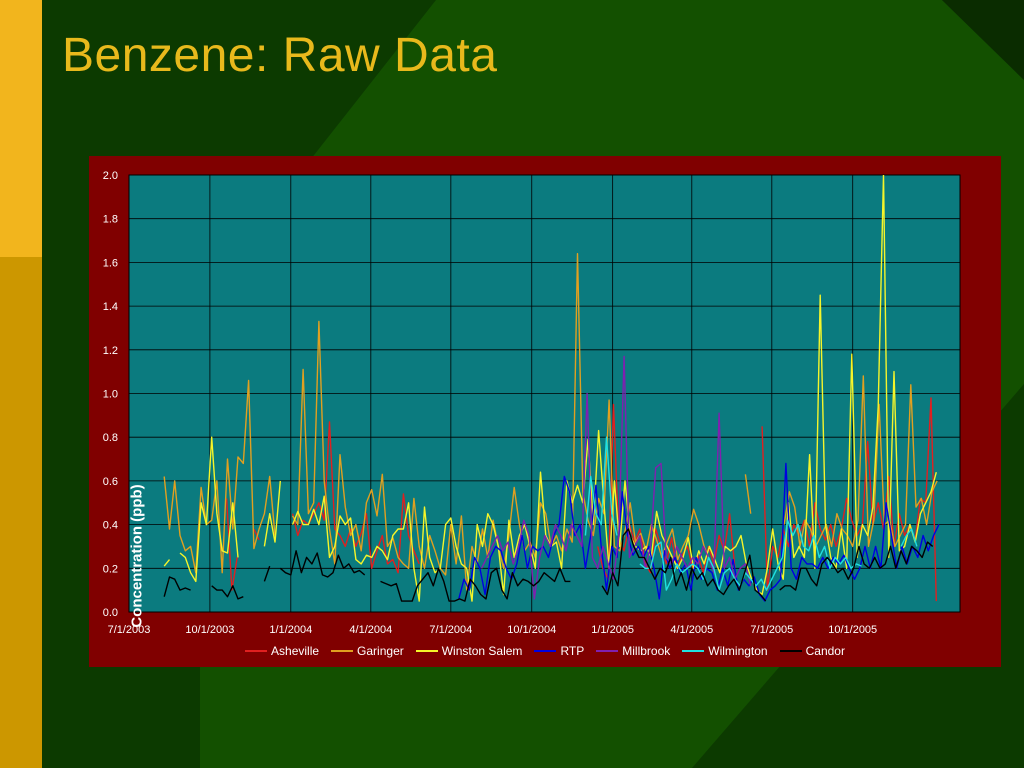  Describe the element at coordinates (426, 651) in the screenshot. I see `legend-swatch-winston-salem` at that location.